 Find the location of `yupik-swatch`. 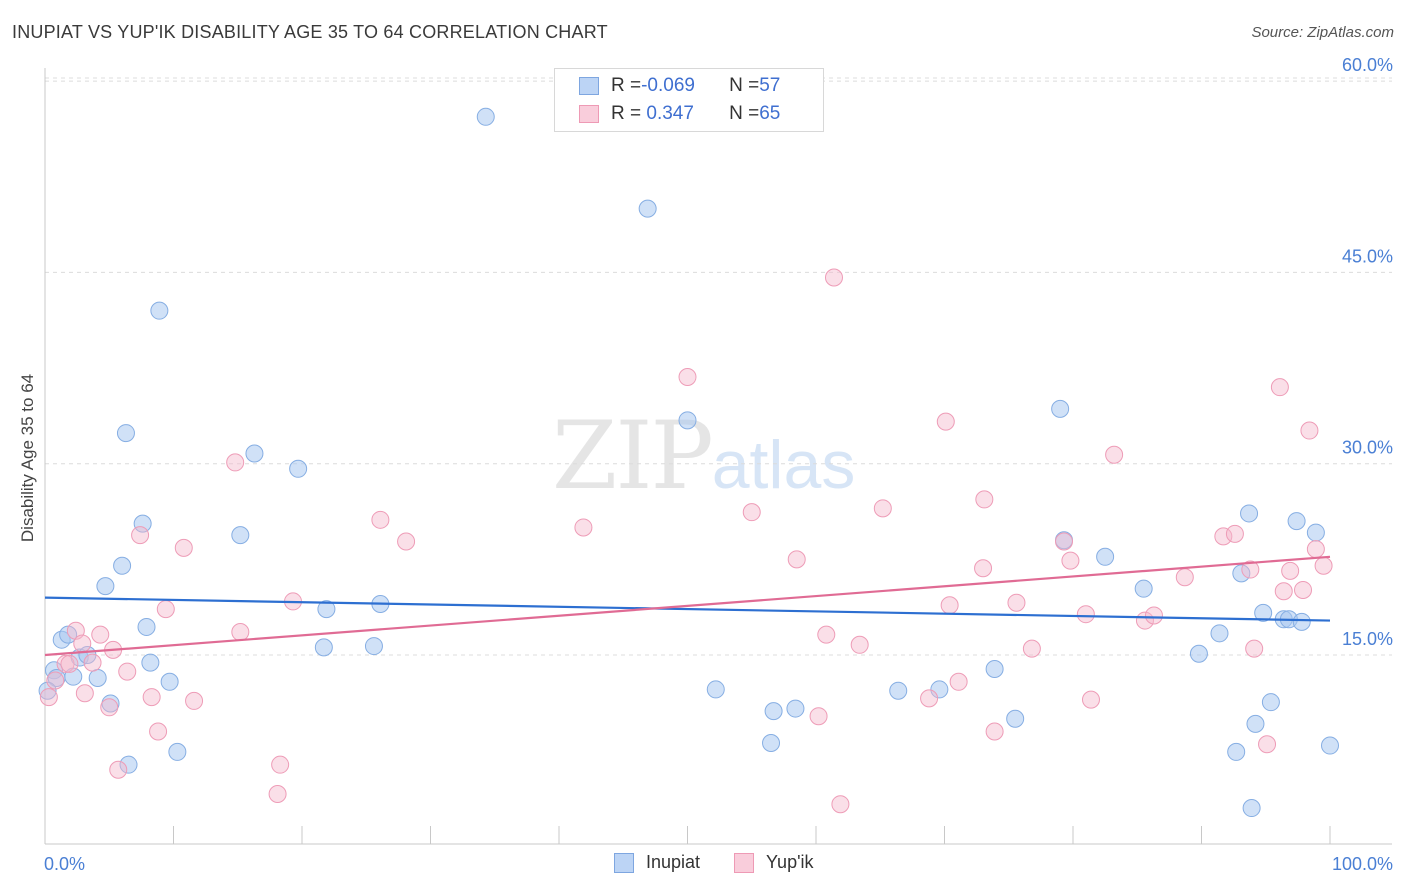

yupik-swatch is located at coordinates (589, 114).